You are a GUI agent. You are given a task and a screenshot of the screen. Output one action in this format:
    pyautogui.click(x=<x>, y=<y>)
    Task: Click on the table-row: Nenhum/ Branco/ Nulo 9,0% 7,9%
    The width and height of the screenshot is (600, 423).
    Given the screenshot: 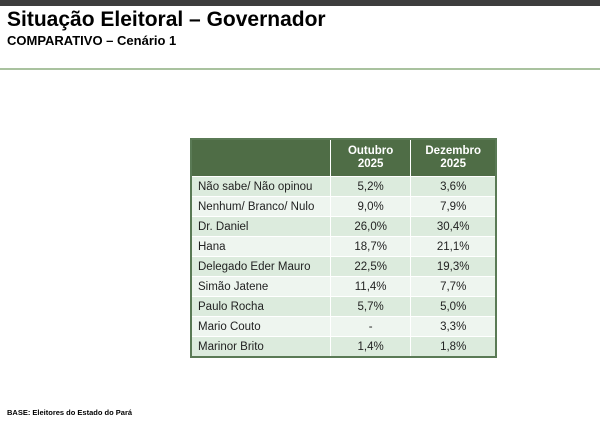 What is the action you would take?
    pyautogui.click(x=343, y=206)
    